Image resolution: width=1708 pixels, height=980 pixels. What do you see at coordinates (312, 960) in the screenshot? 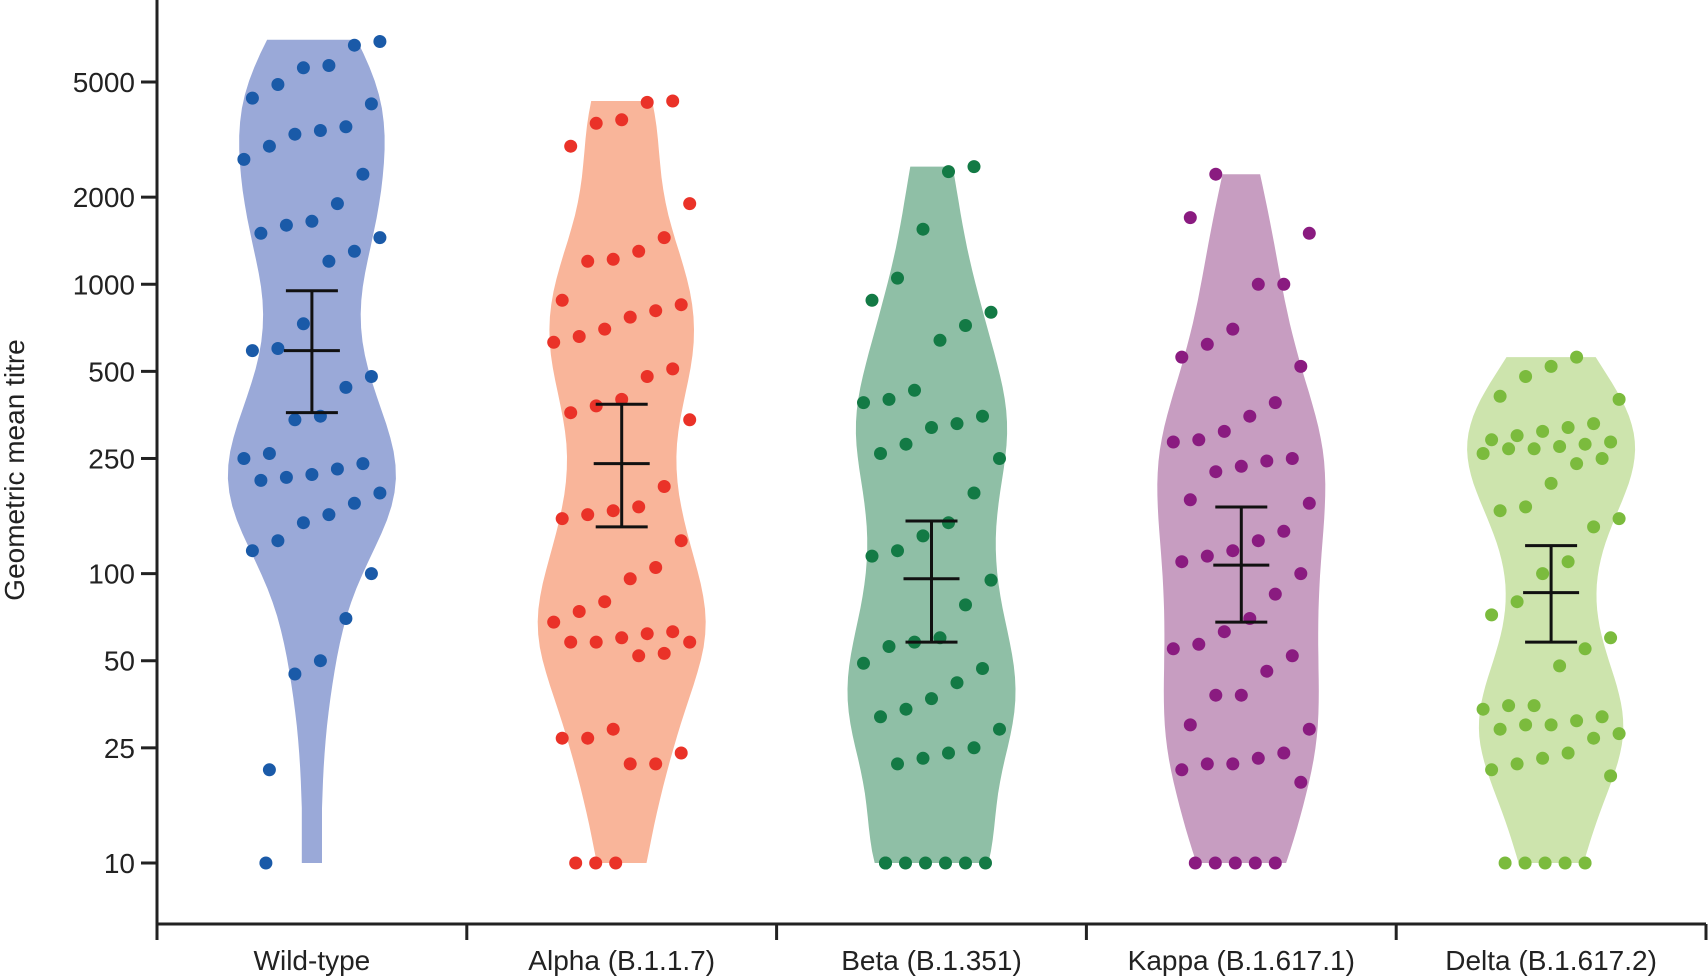
I see `x-tick-label: Wild-type` at bounding box center [312, 960].